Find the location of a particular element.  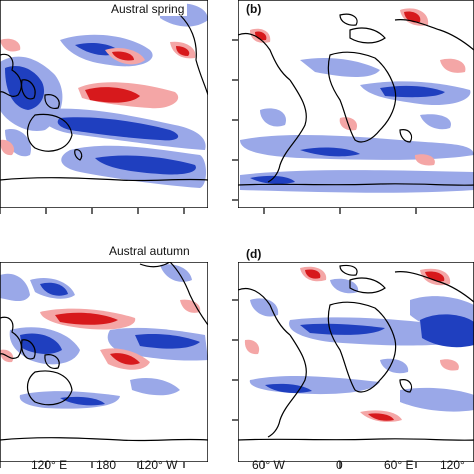

panel-b-positive-strong is located at coordinates (338, 26).